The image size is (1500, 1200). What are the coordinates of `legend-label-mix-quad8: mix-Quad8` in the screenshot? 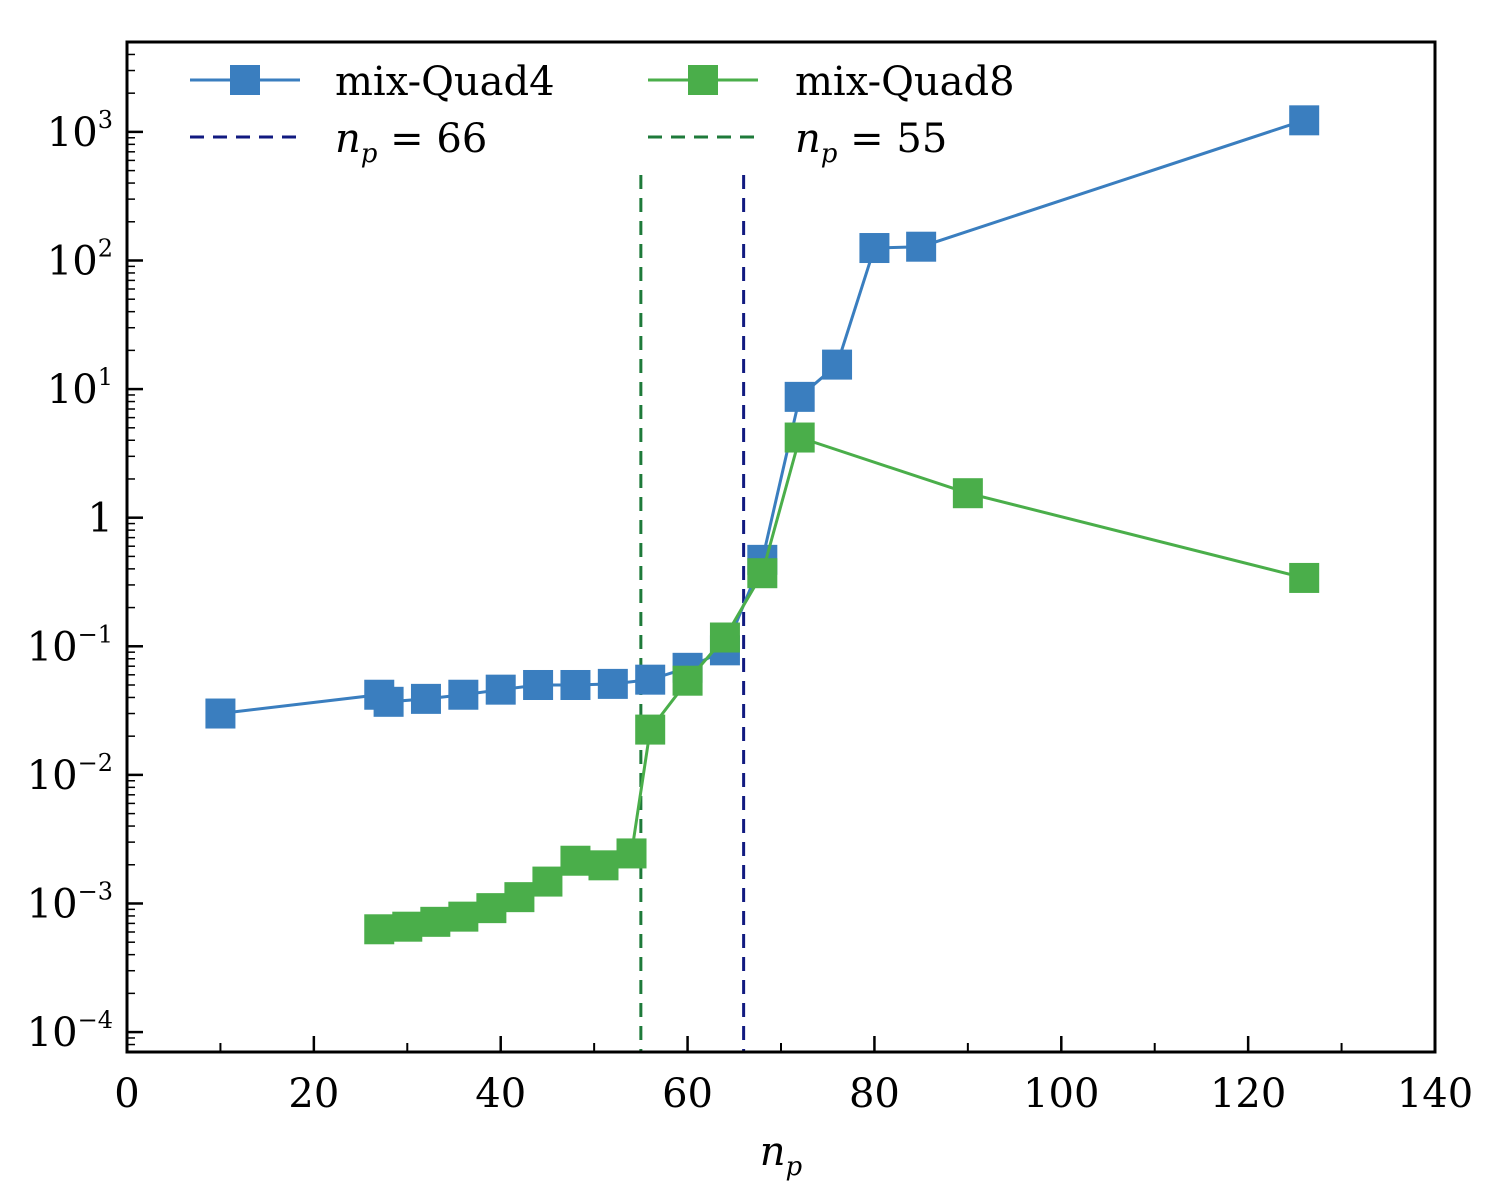 It's located at (905, 82).